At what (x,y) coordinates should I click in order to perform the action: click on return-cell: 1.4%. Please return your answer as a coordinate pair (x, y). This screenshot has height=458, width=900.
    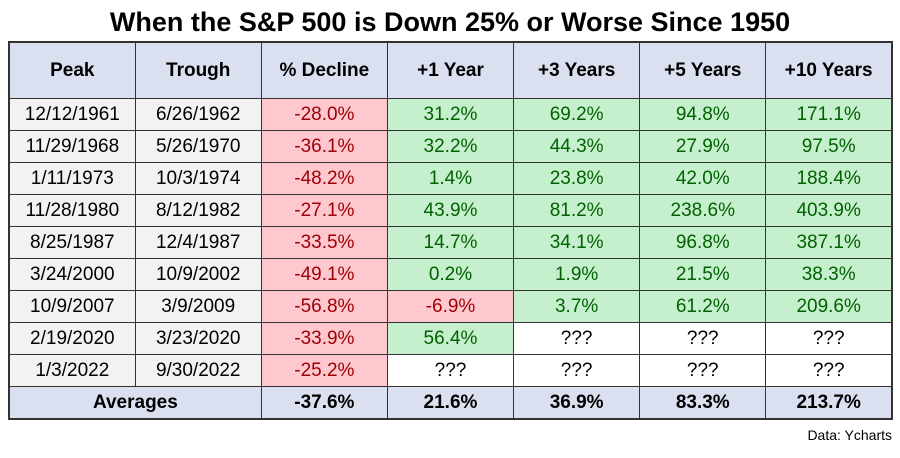
    Looking at the image, I should click on (450, 178).